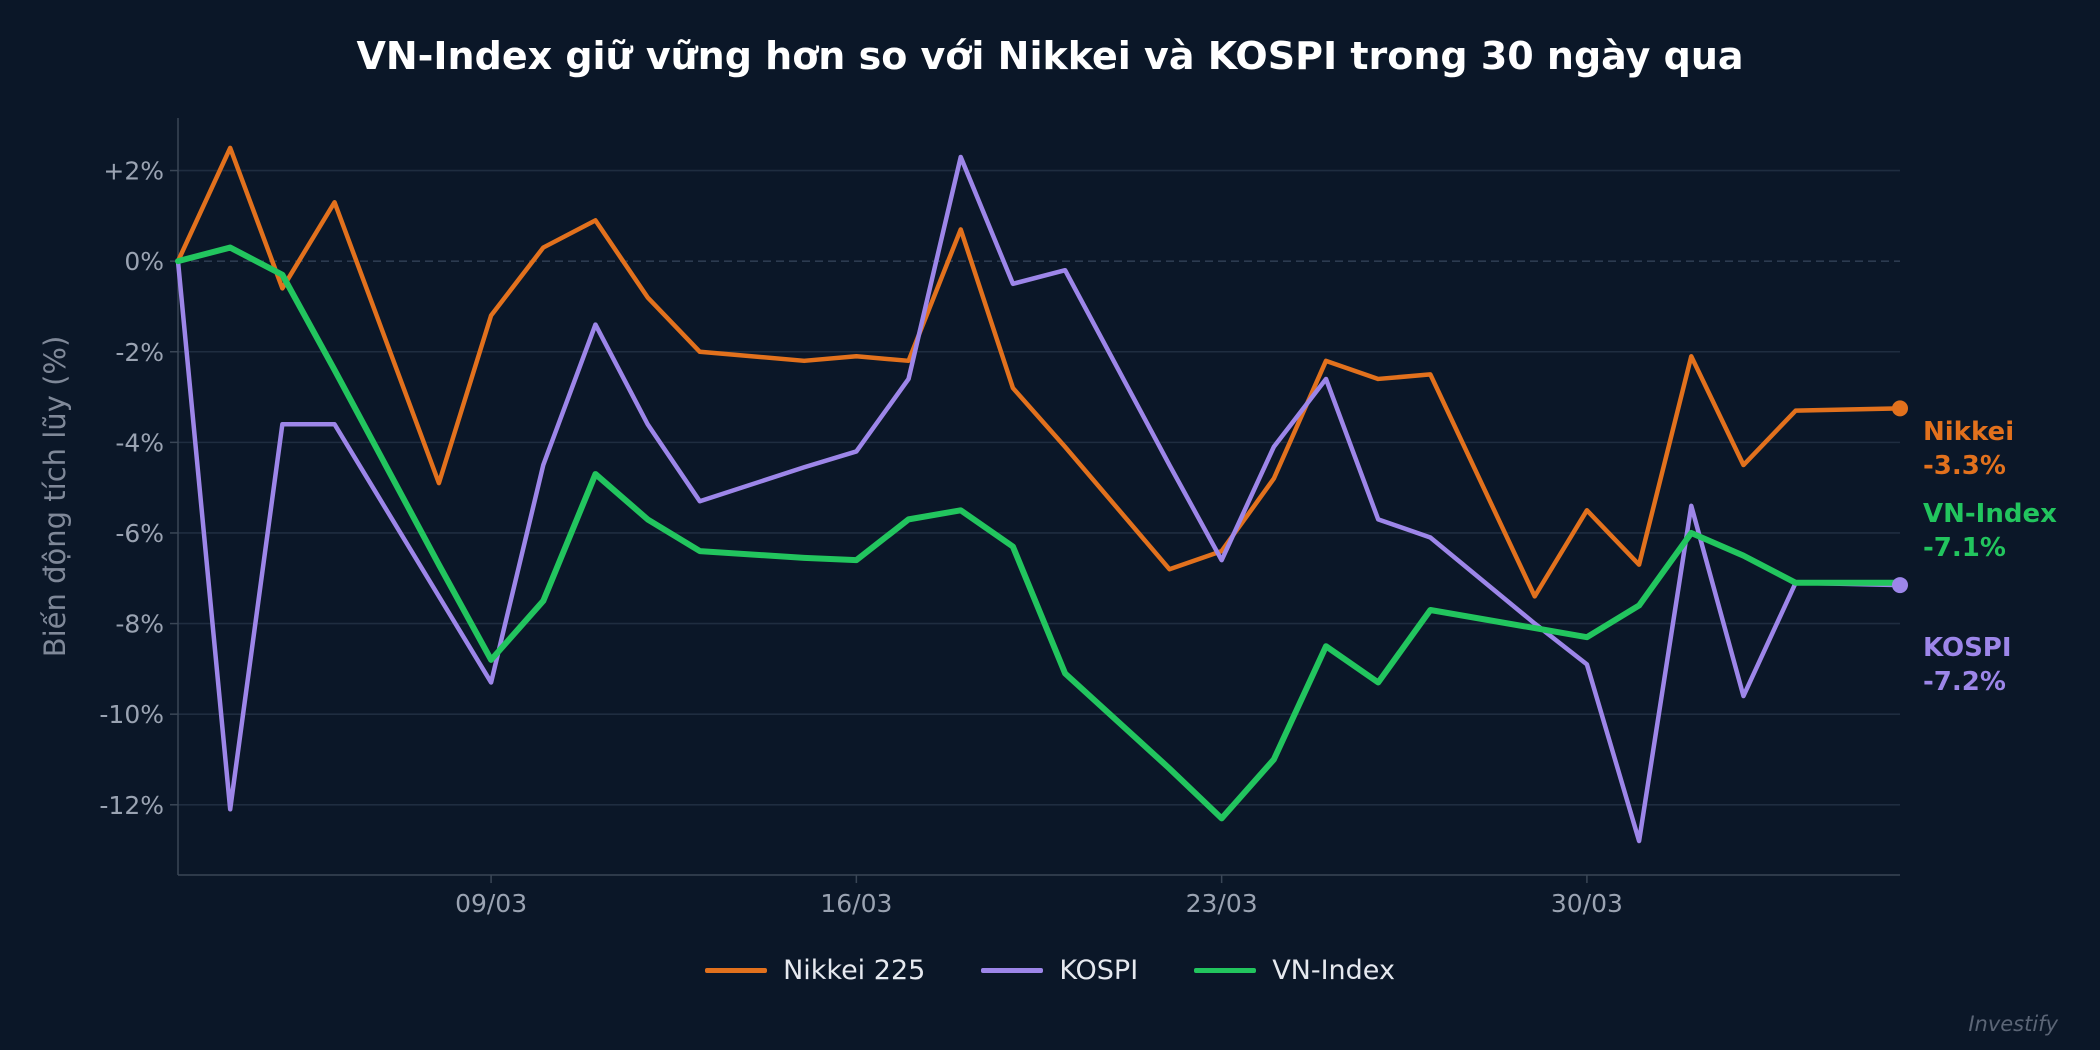 This screenshot has height=1050, width=2100. I want to click on legend-label-nikkei: Nikkei 225, so click(854, 970).